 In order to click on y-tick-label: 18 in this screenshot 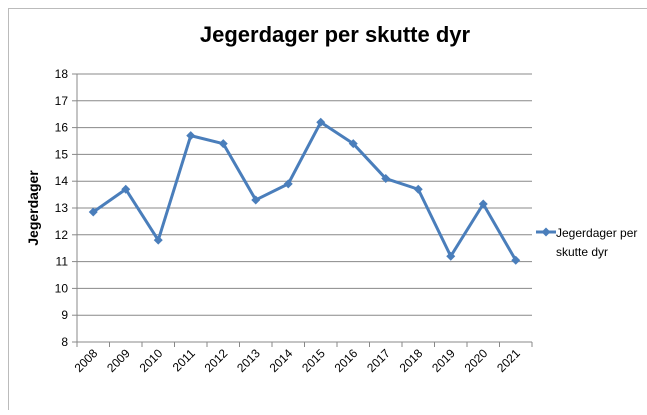, I will do `click(62, 74)`.